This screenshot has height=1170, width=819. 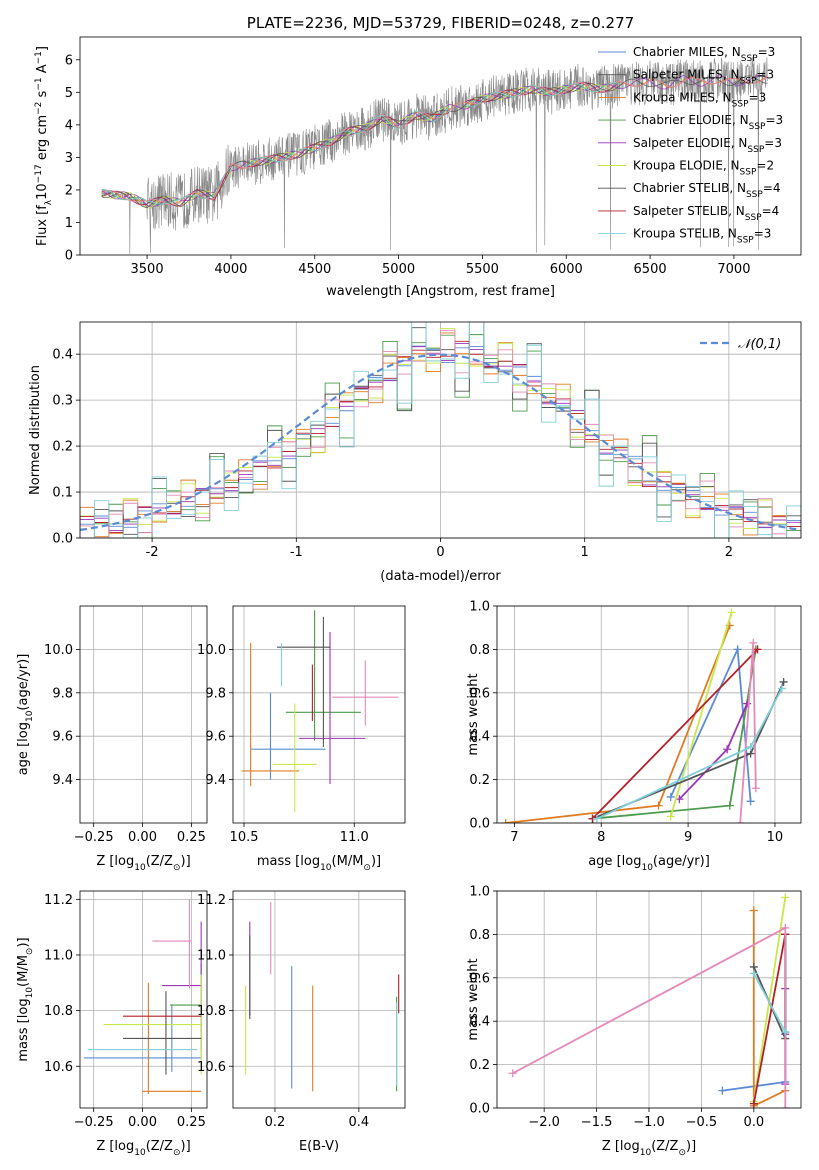 What do you see at coordinates (42, 48) in the screenshot?
I see `label-part: ]` at bounding box center [42, 48].